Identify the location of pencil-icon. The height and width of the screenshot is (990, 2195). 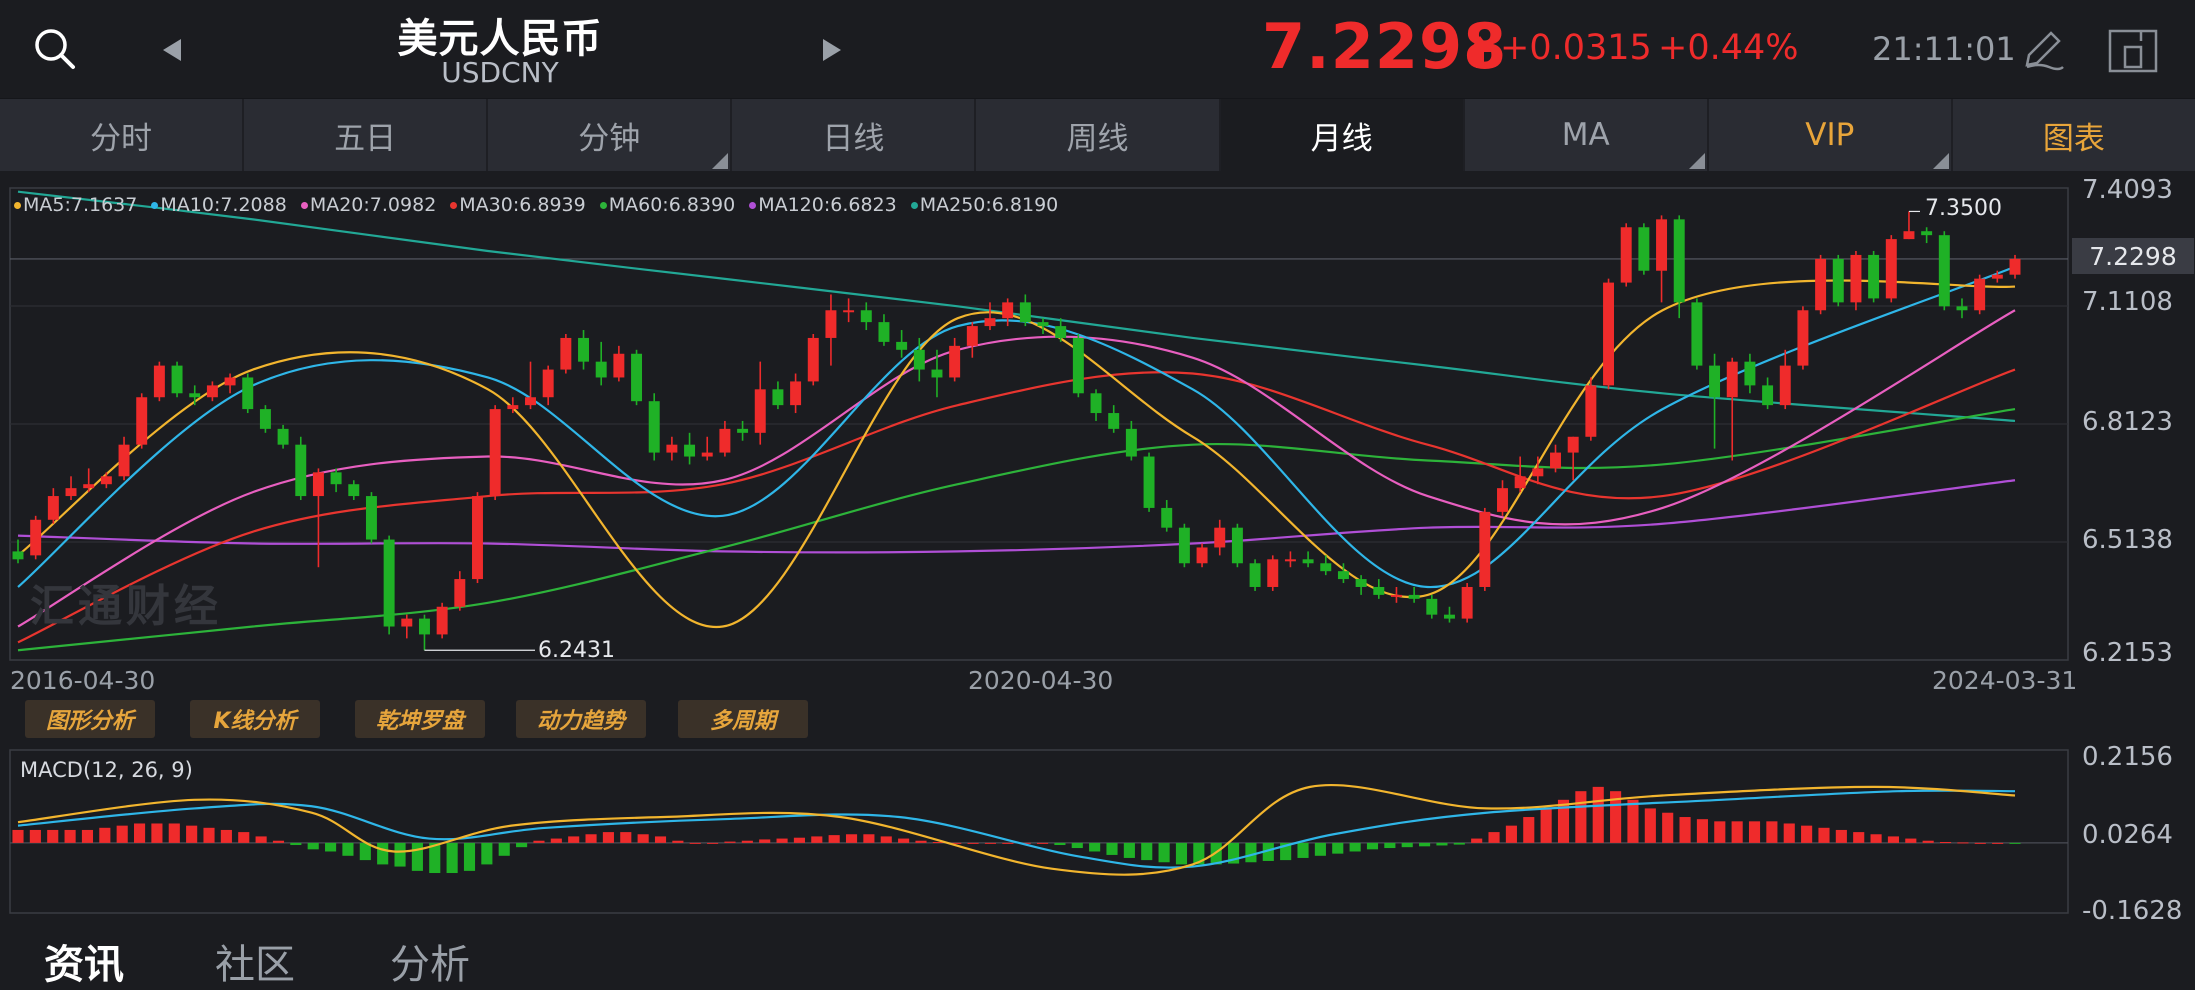
(2042, 50).